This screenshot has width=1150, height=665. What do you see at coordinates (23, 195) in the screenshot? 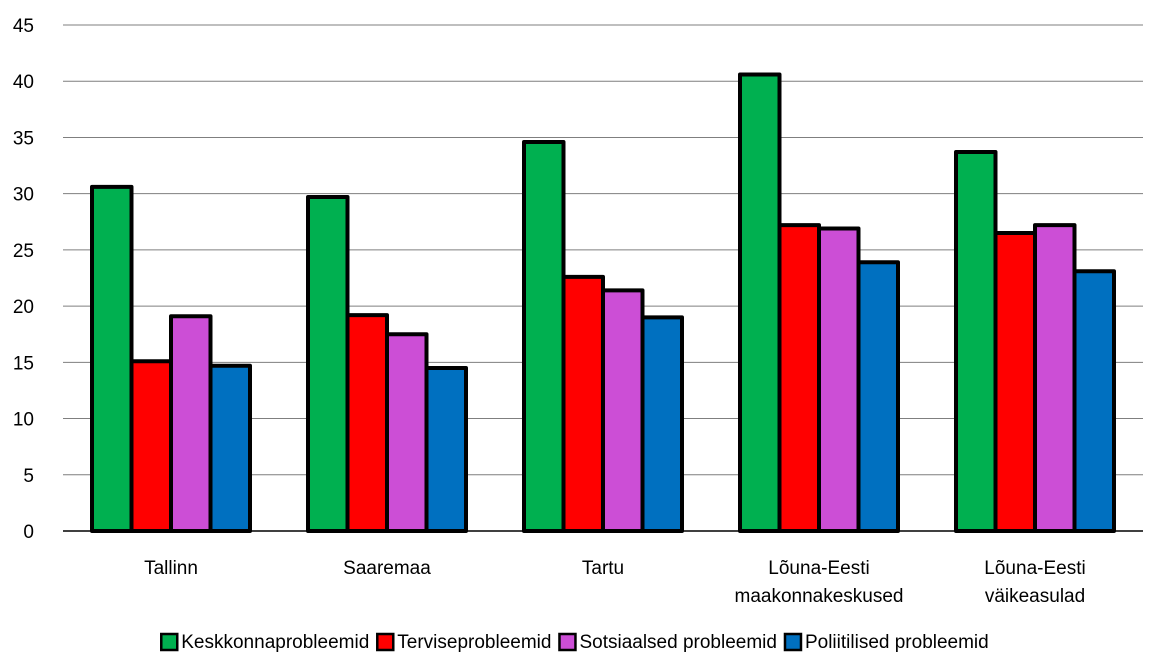
I see `y-tick-label: 30` at bounding box center [23, 195].